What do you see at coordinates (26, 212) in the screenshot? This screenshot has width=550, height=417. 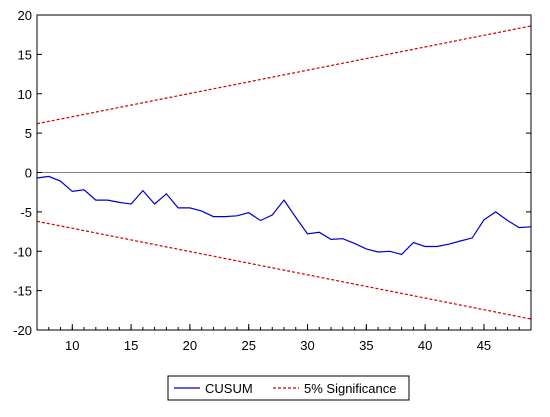 I see `y-tick-label: -5` at bounding box center [26, 212].